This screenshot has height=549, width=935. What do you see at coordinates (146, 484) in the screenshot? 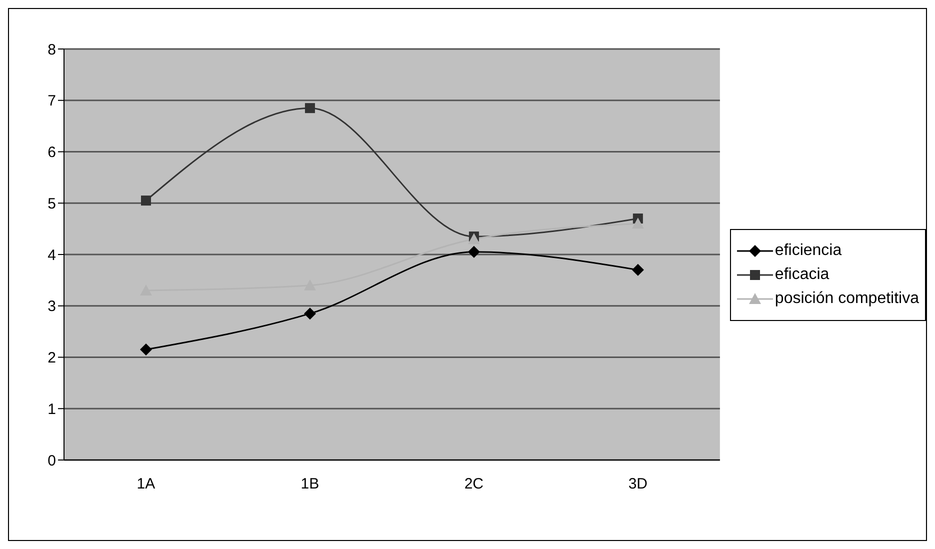
I see `x-tick-label: 1A` at bounding box center [146, 484].